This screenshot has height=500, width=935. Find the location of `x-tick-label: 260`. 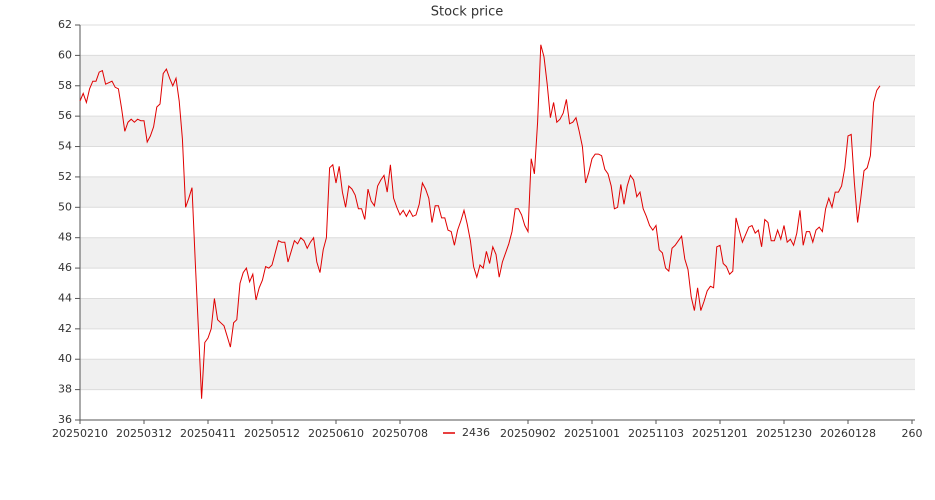

x-tick-label: 260 is located at coordinates (912, 433).